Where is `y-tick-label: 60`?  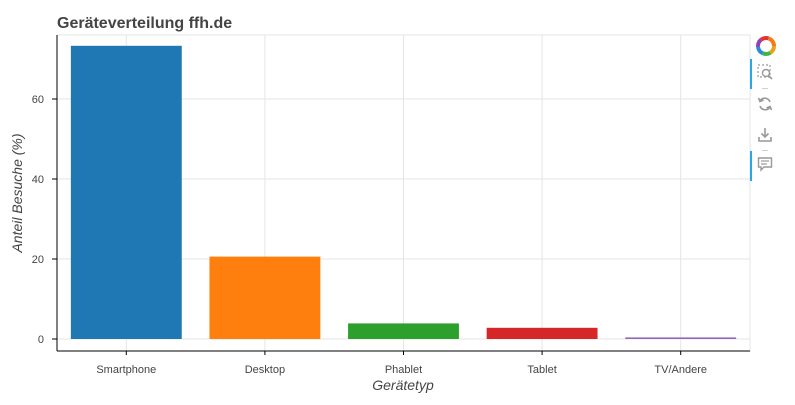
y-tick-label: 60 is located at coordinates (38, 100).